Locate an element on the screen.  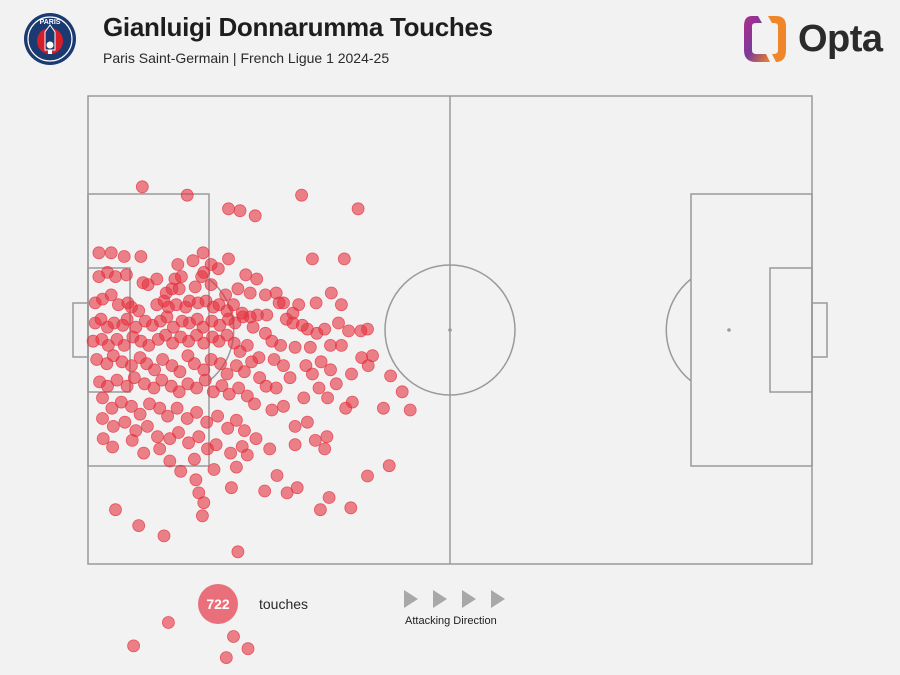
right-penalty-arc is located at coordinates (678, 330).